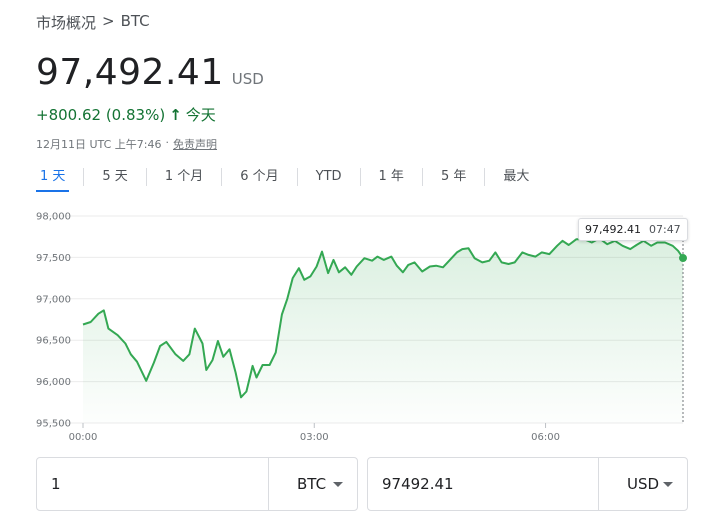  What do you see at coordinates (284, 178) in the screenshot?
I see `time-range-tabs: 1 天 5 天 1 个月 6 个月 YTD 1 年 5 年 最大` at bounding box center [284, 178].